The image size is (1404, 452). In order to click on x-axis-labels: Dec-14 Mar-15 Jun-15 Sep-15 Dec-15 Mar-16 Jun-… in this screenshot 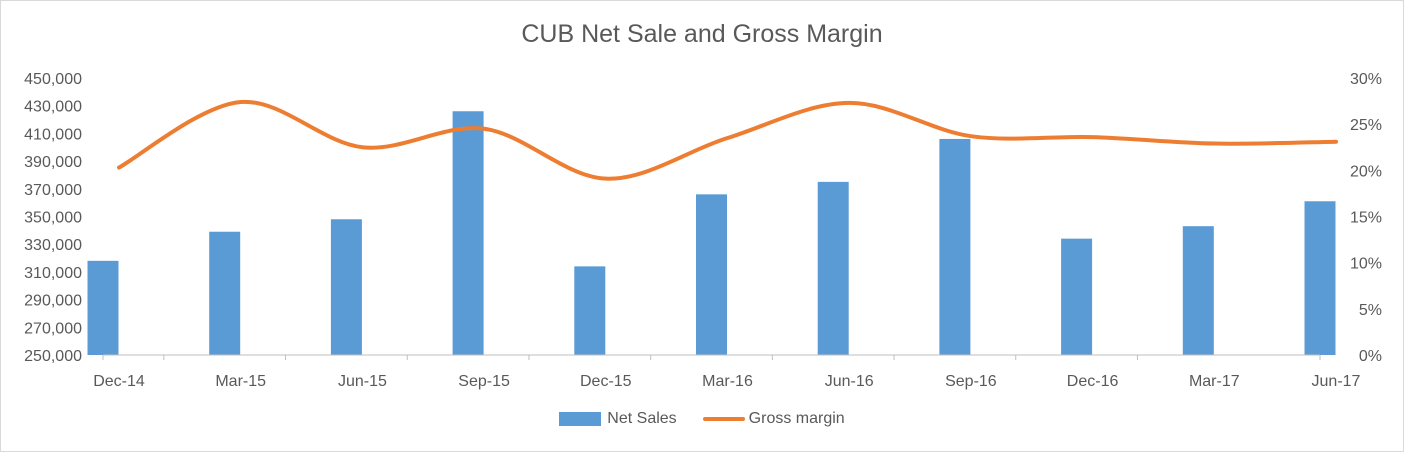, I will do `click(726, 381)`.